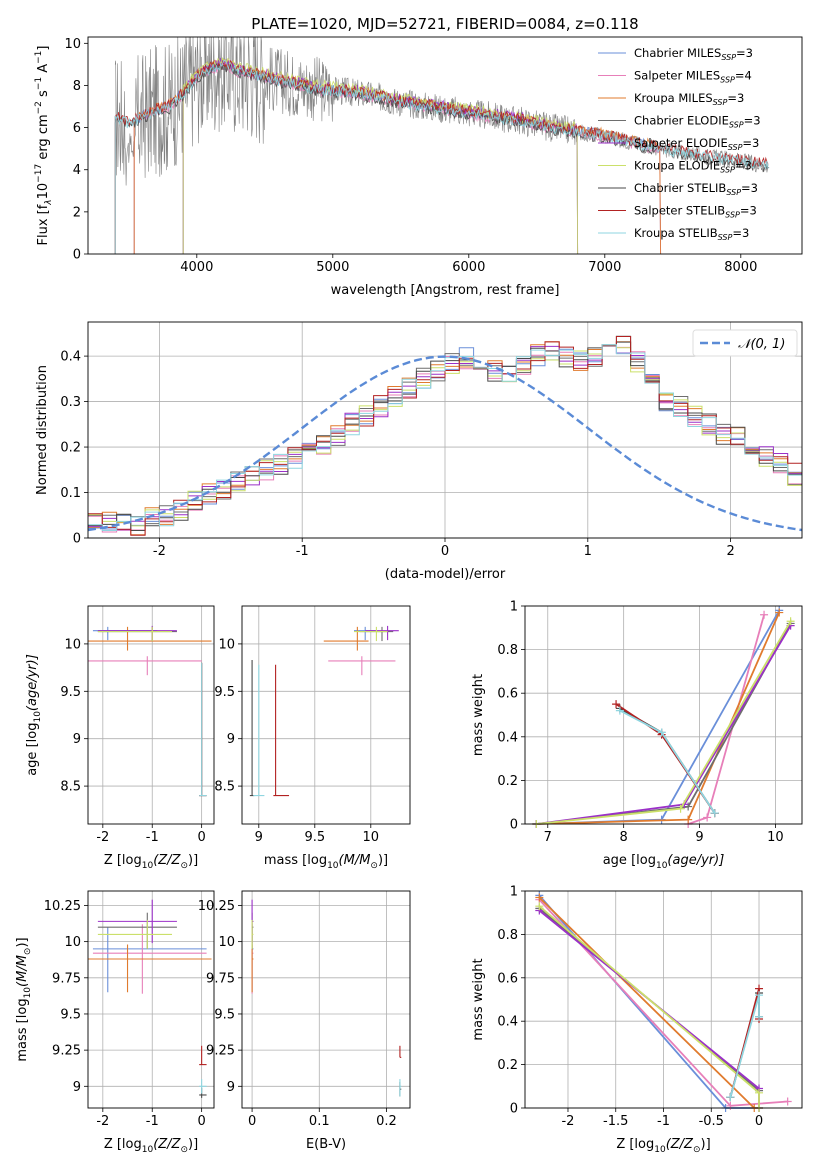  Describe the element at coordinates (252, 968) in the screenshot. I see `errorbar-kroupa-miles` at that location.